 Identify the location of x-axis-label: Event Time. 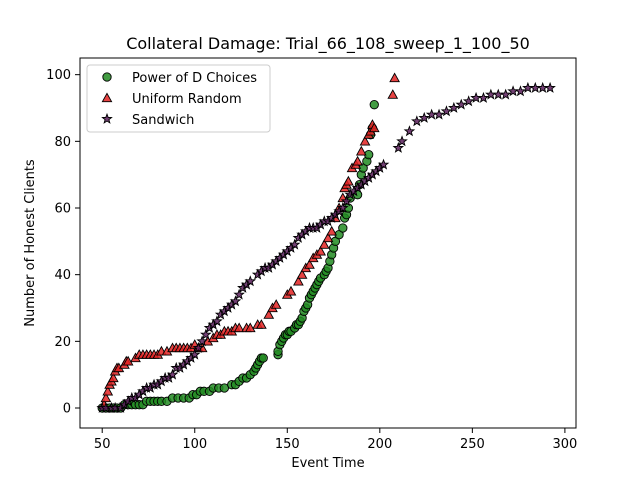
(327, 463).